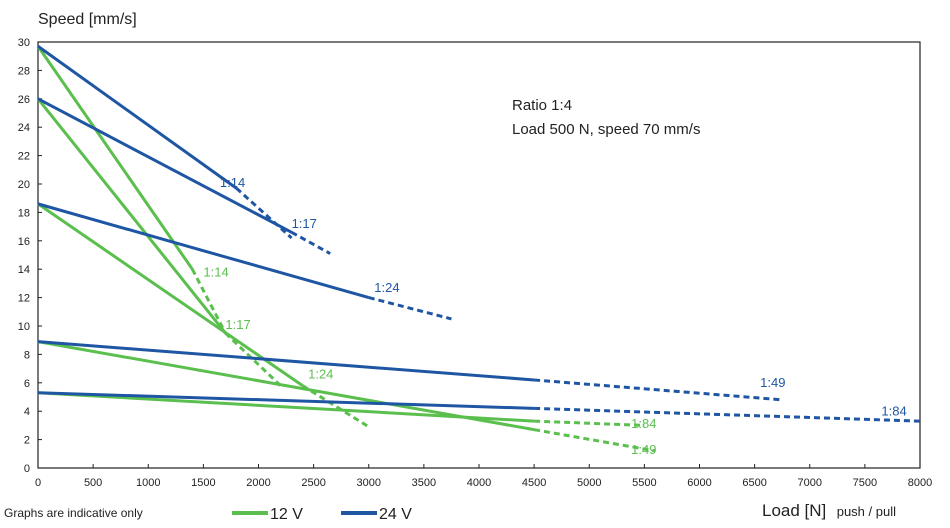 The height and width of the screenshot is (528, 950). I want to click on x-tick-label: 2000, so click(258, 483).